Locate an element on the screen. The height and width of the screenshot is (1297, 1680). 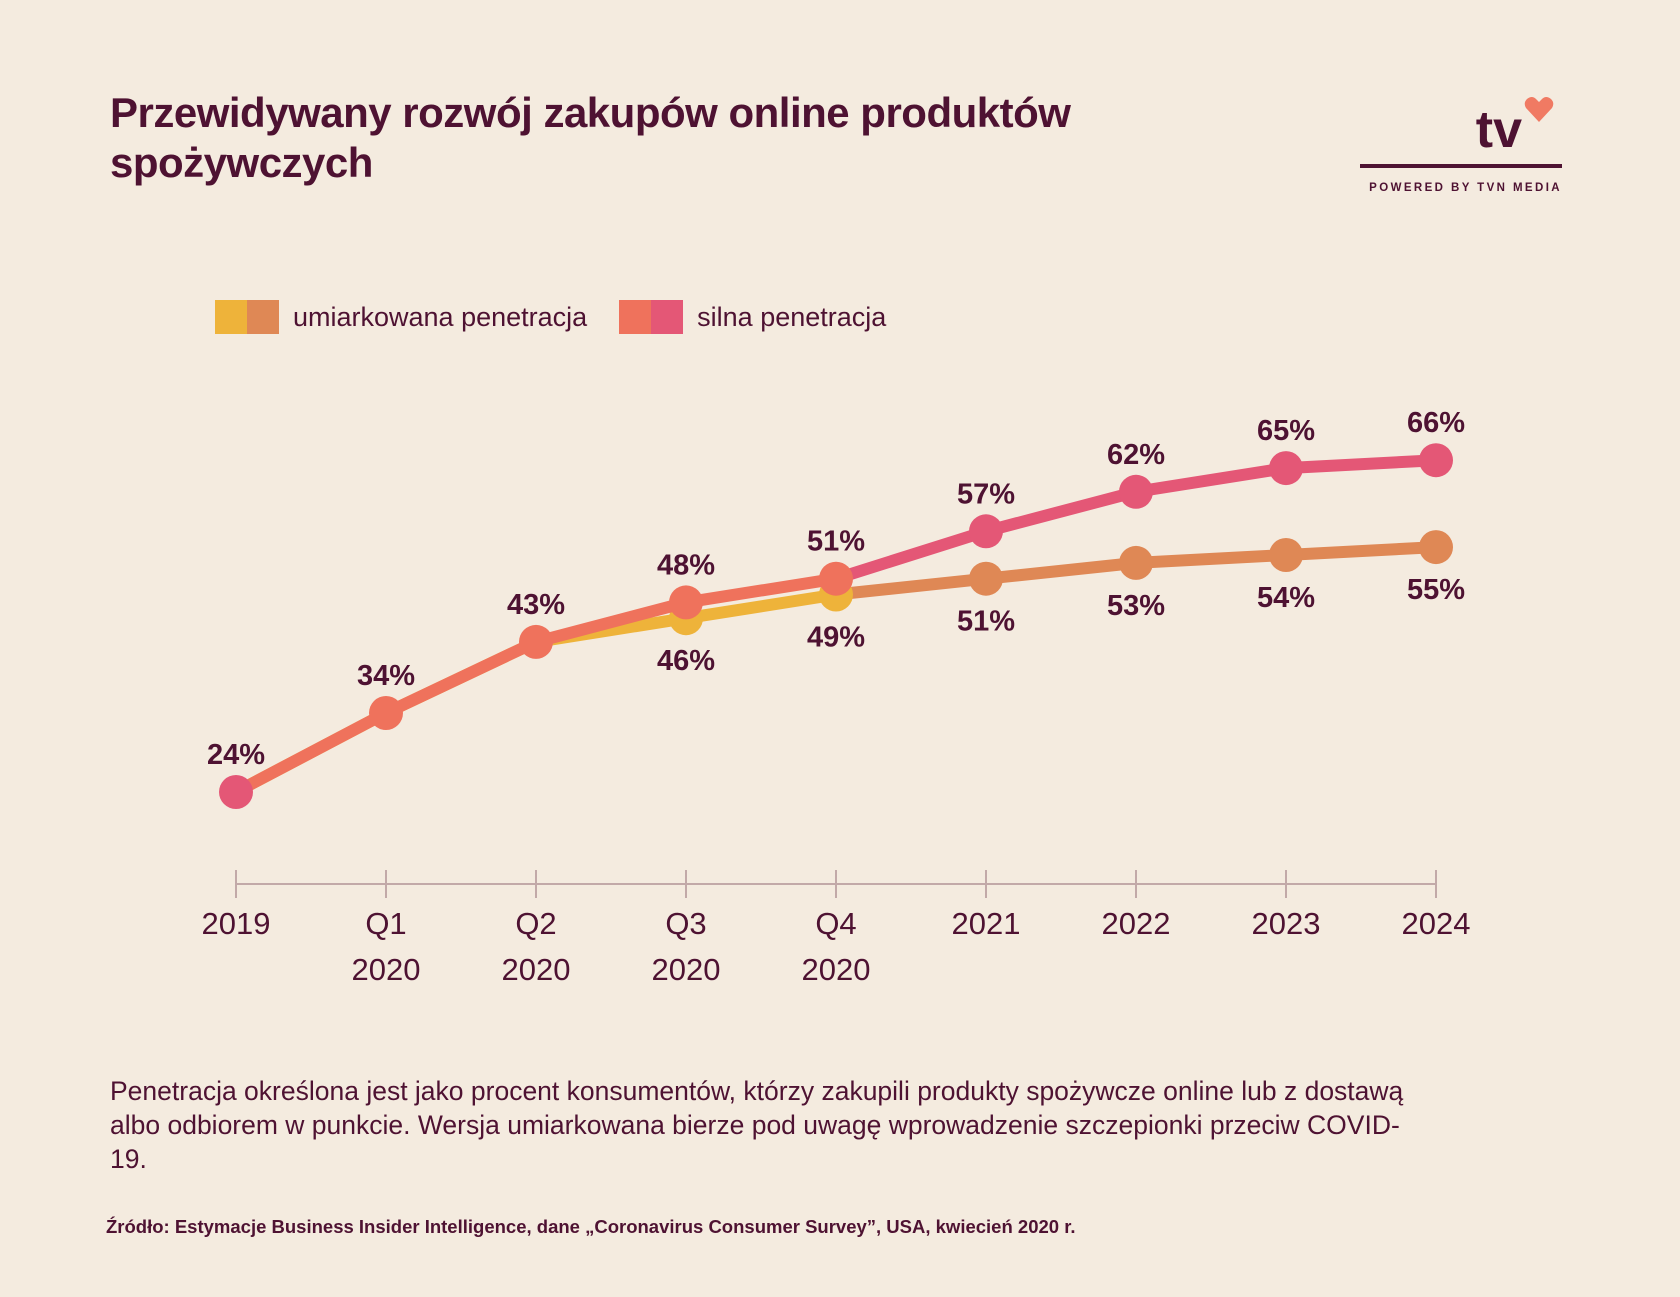
data-label-strong: 62% is located at coordinates (1136, 455).